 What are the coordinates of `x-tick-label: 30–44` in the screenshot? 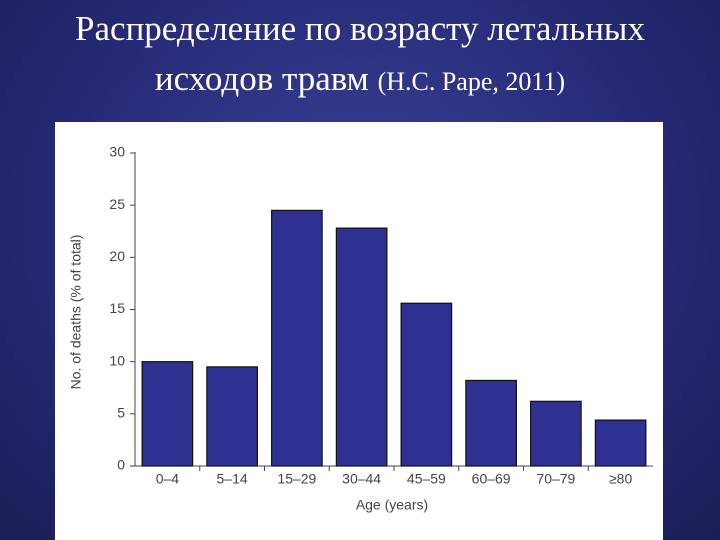 It's located at (361, 479).